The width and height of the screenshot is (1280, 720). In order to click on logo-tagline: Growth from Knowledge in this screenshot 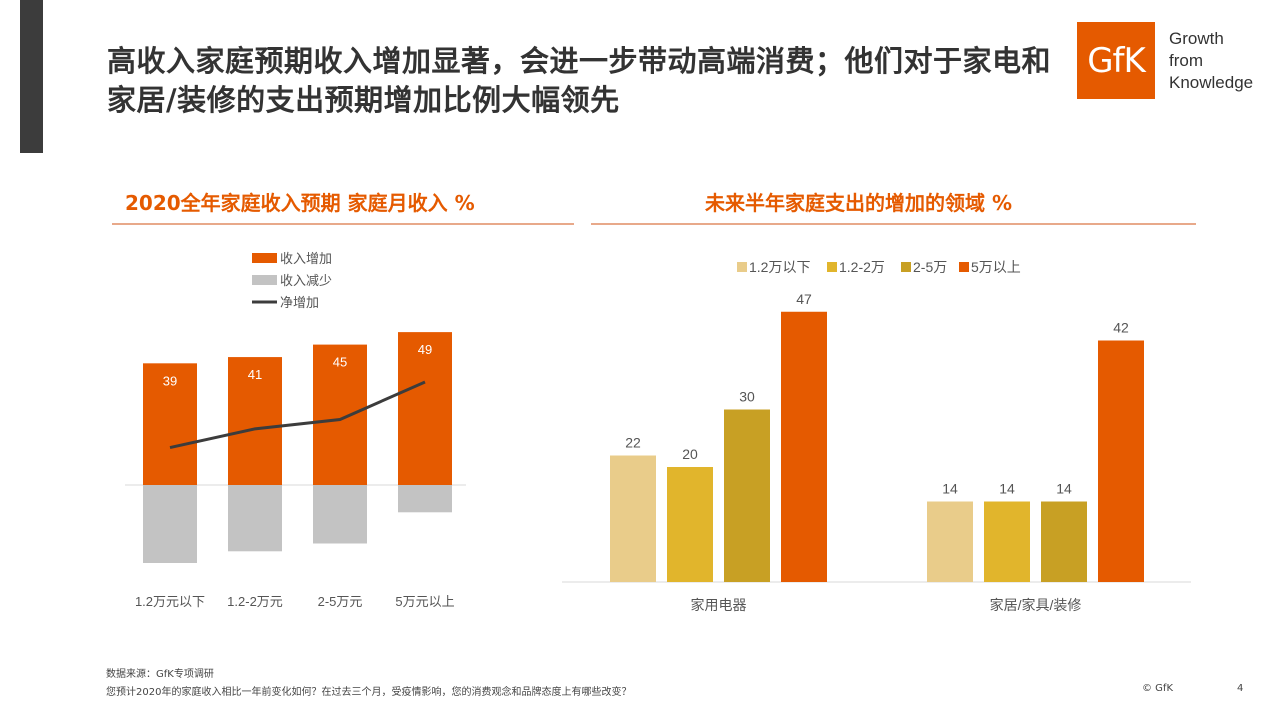, I will do `click(1211, 61)`.